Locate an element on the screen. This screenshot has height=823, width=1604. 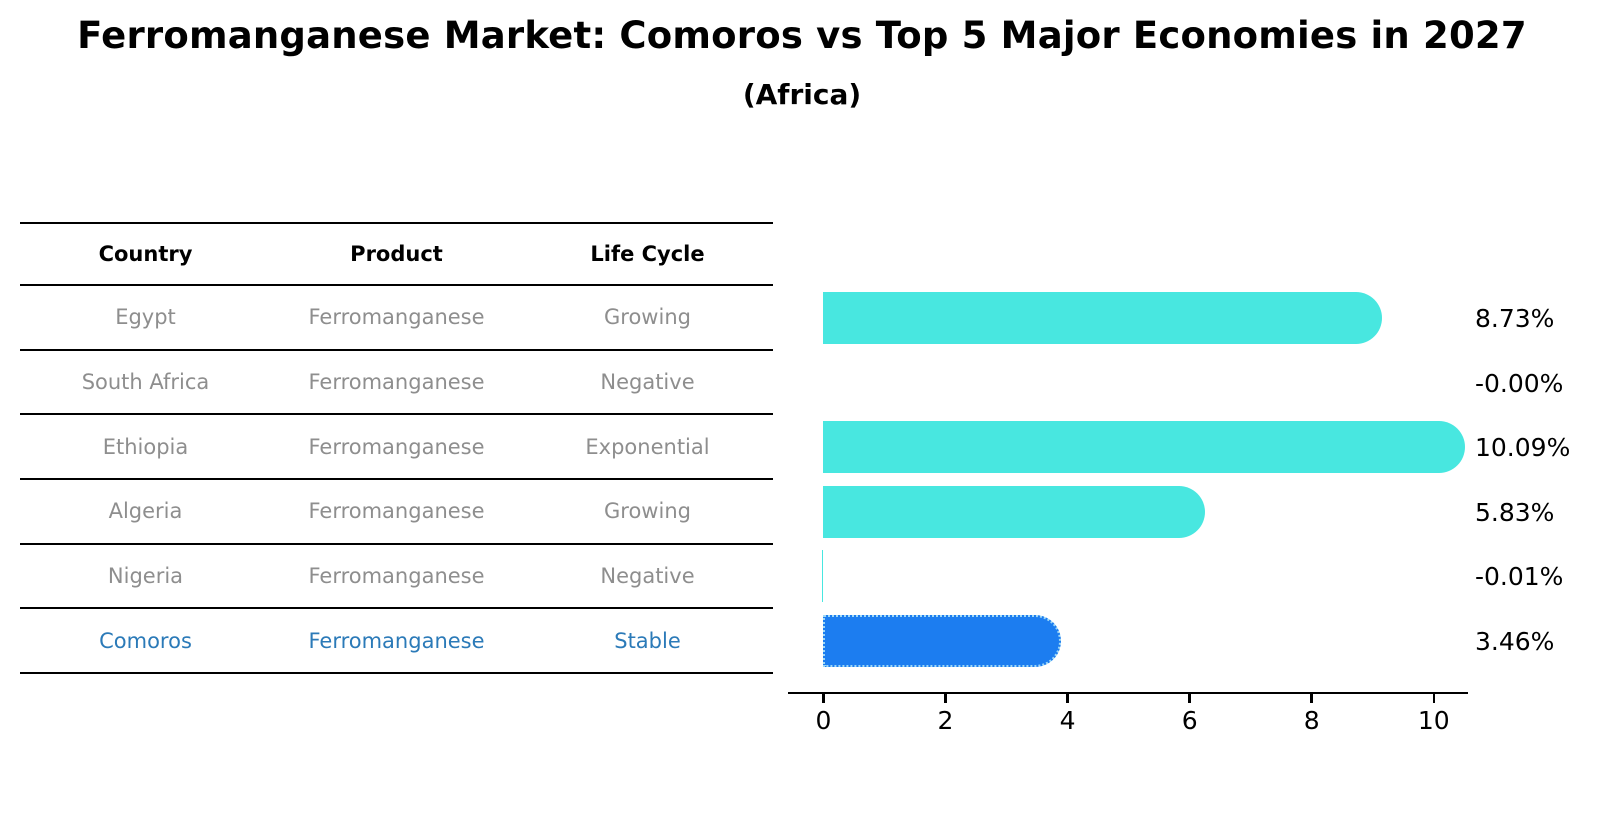
bar-value-label: 5.83% is located at coordinates (1515, 512).